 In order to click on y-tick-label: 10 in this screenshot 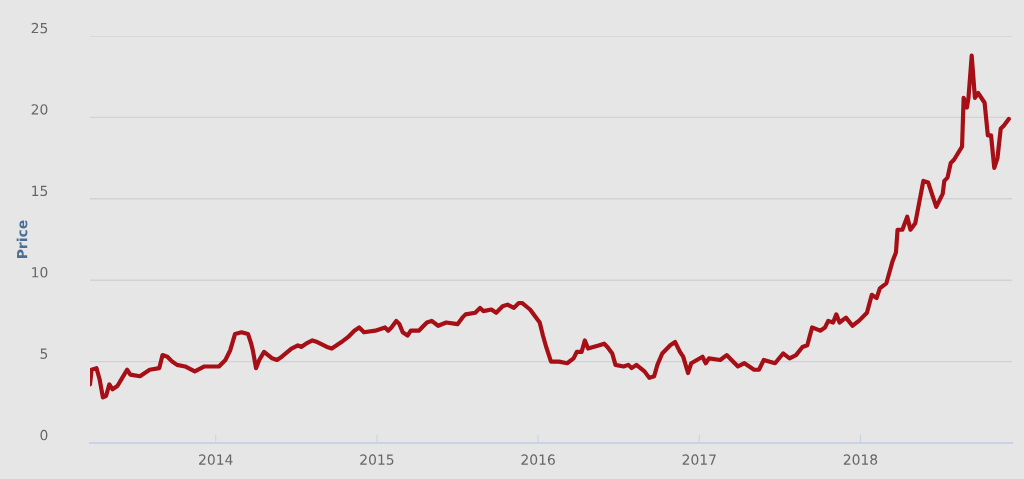, I will do `click(40, 272)`.